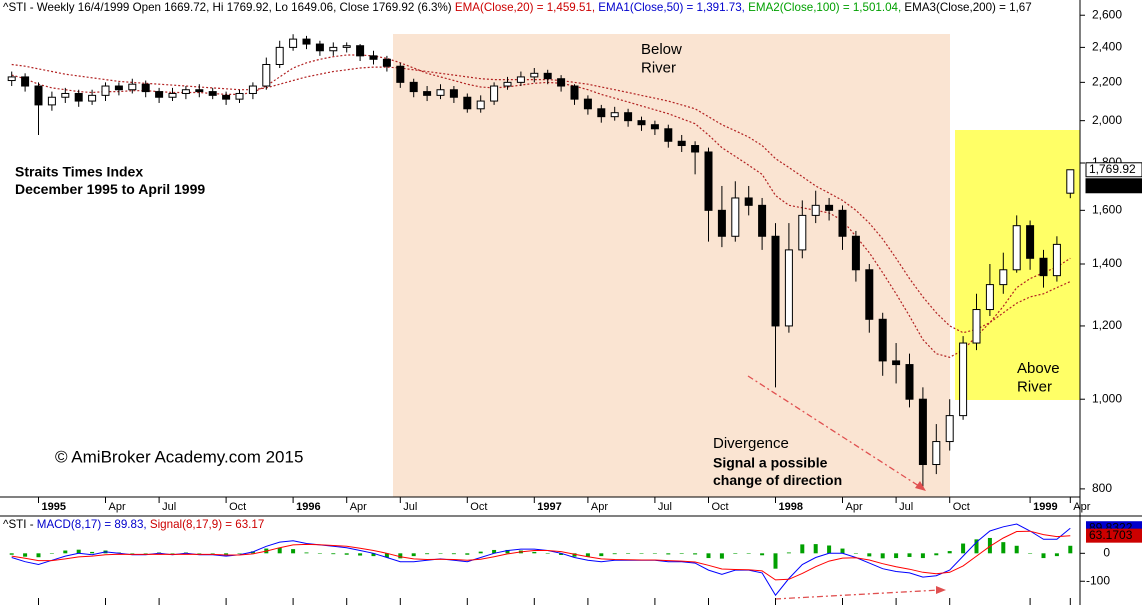  I want to click on y-tick-label: 2,200, so click(1107, 82).